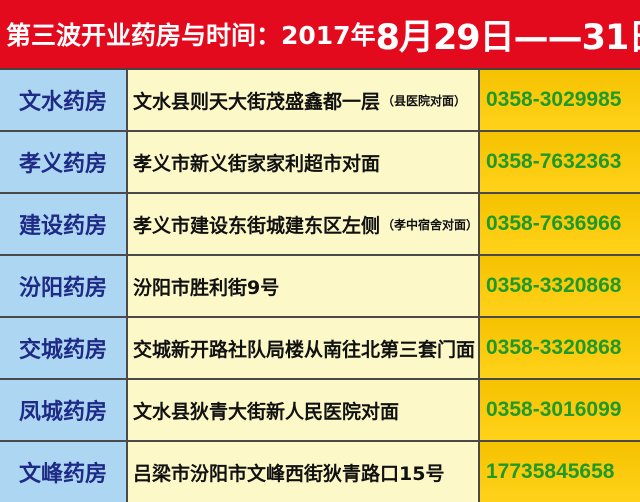  I want to click on pharmacy-address: 文水县狄青大街新人民医院对面, so click(304, 410).